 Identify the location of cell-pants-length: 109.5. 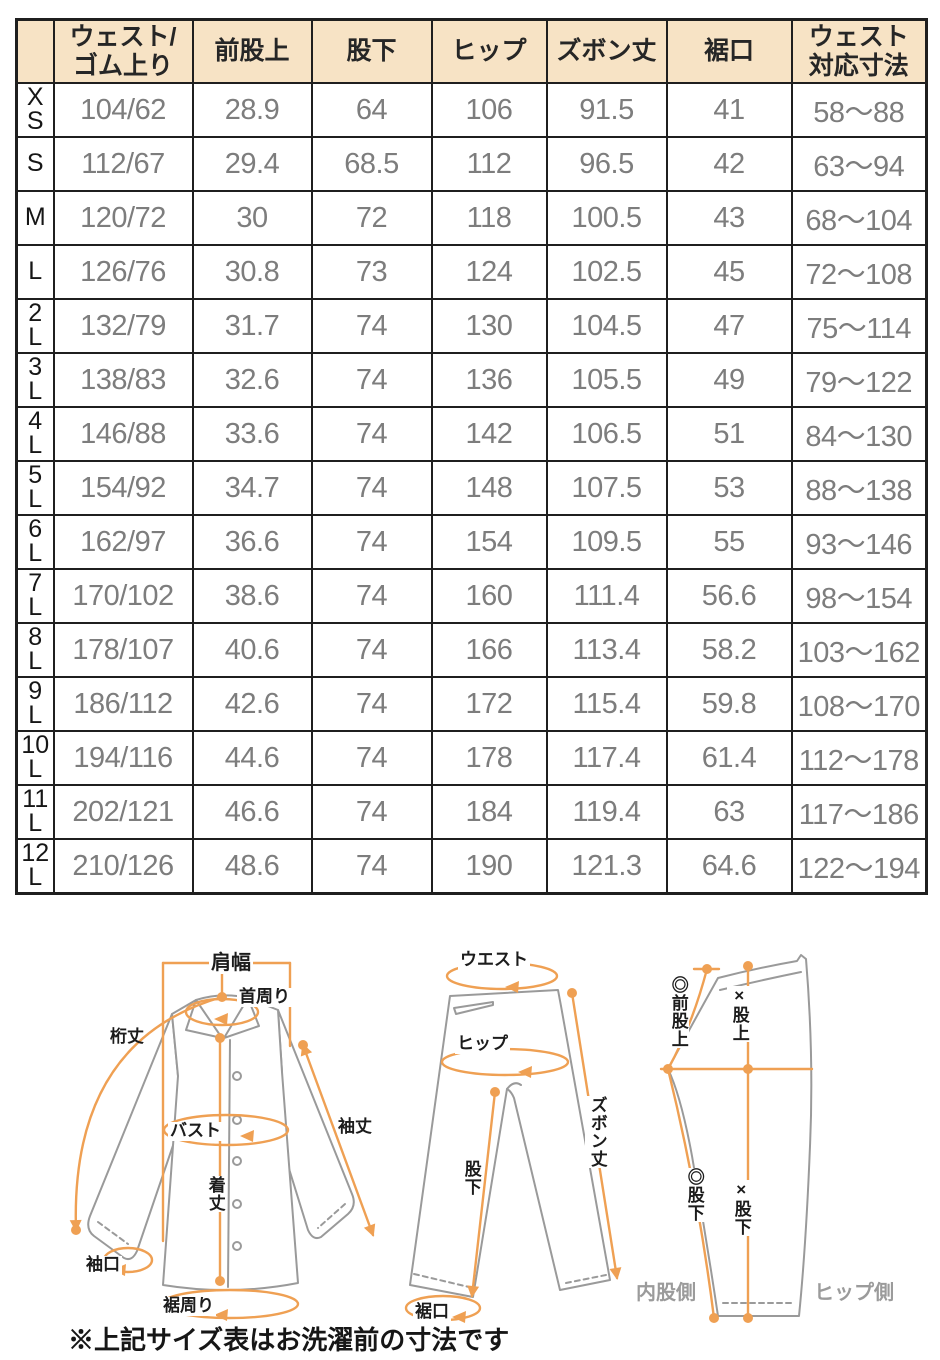
(606, 542).